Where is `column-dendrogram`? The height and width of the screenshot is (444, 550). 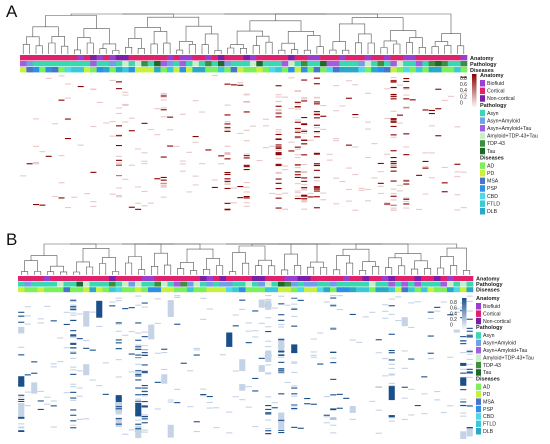
column-dendrogram is located at coordinates (246, 259).